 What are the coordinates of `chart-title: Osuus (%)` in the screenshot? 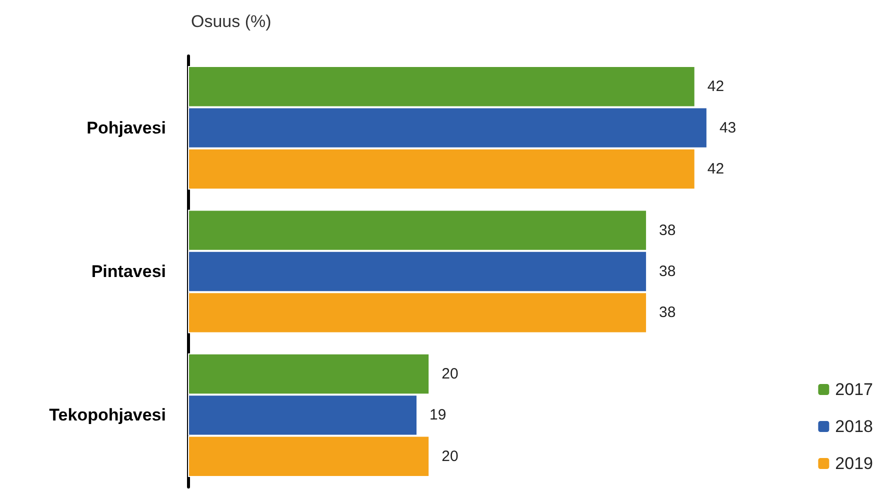 It's located at (231, 21).